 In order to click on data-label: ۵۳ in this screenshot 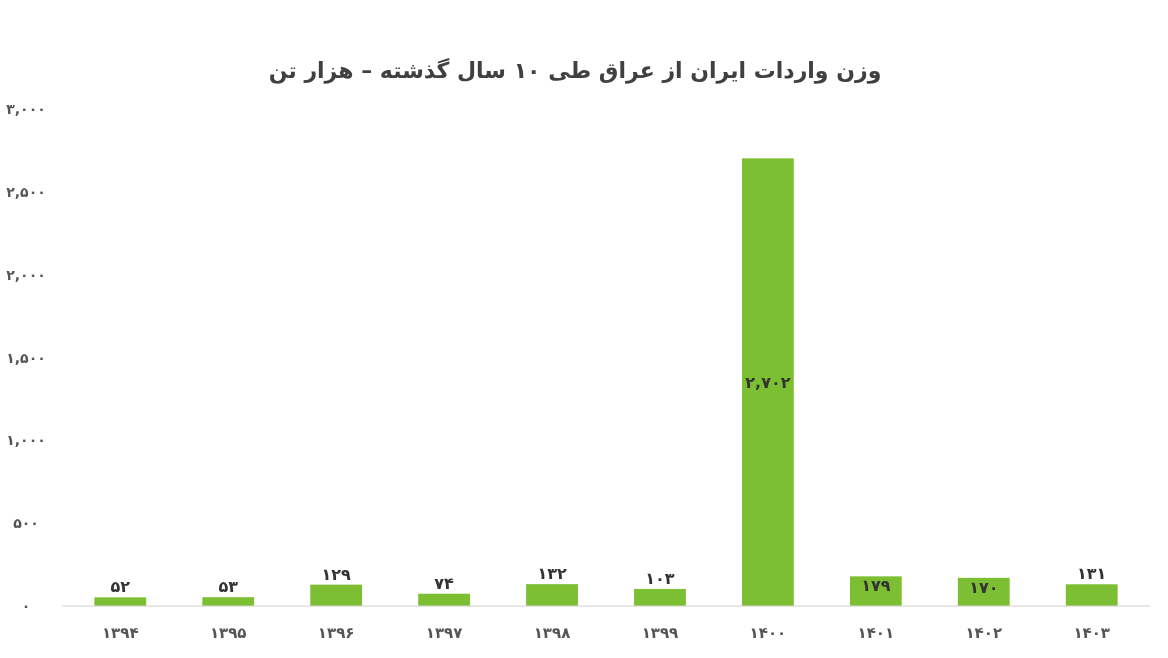, I will do `click(228, 587)`.